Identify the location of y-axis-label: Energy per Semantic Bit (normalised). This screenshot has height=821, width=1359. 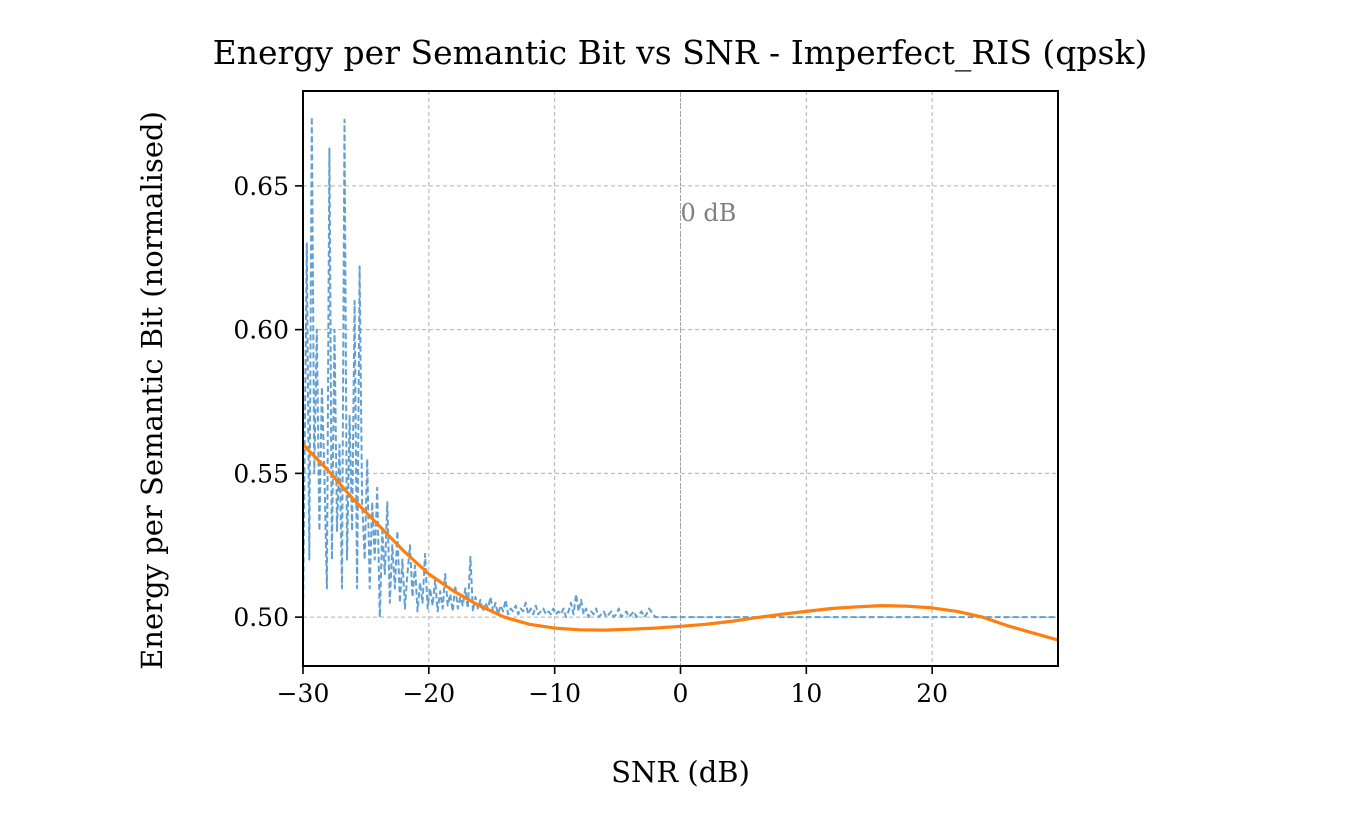
(152, 390).